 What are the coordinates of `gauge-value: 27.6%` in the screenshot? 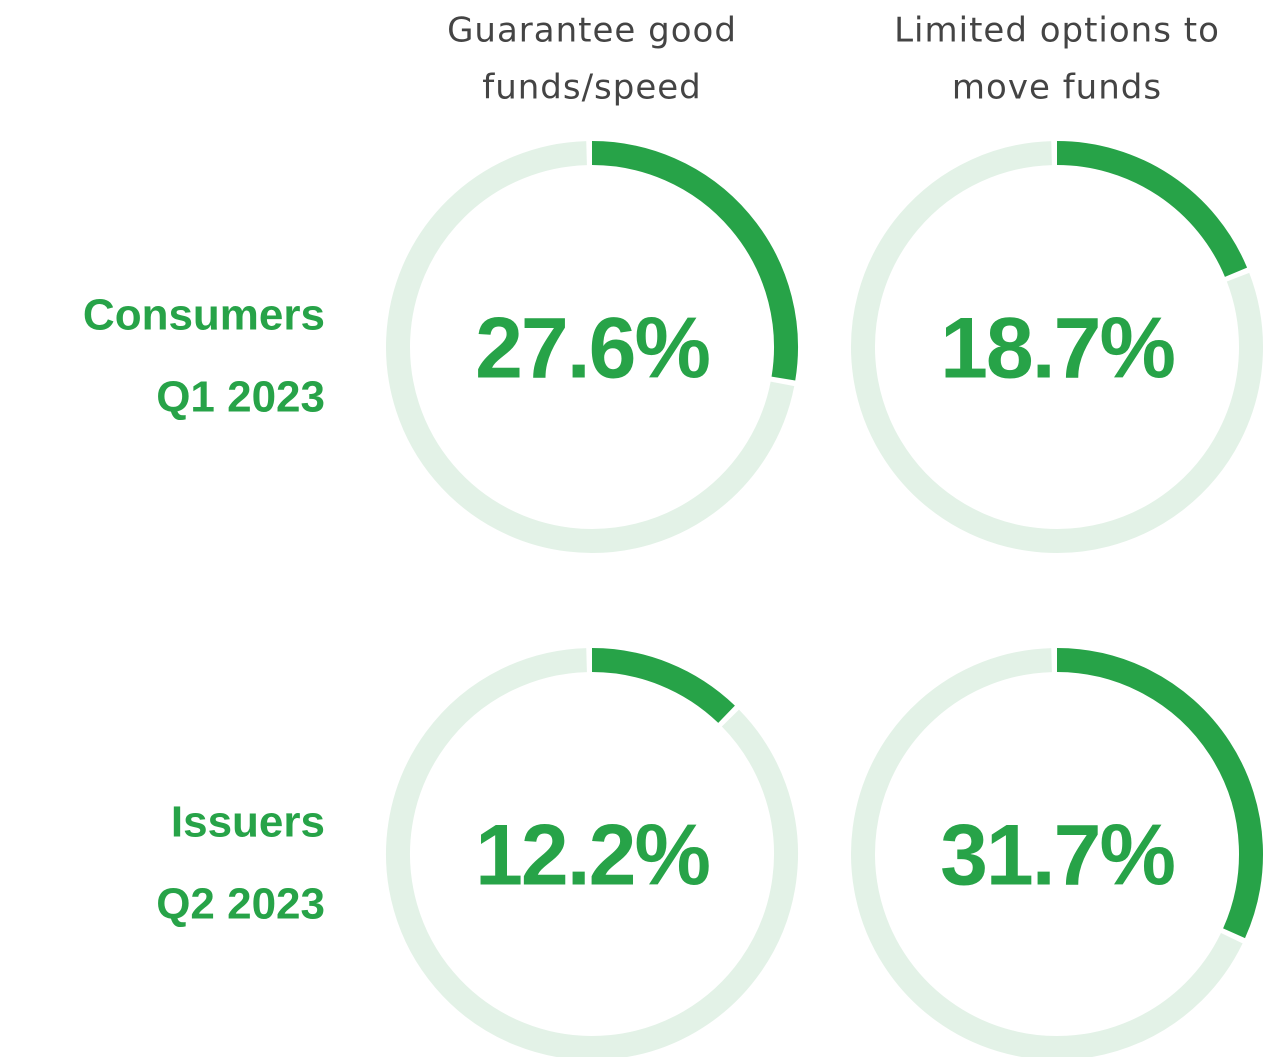 It's located at (592, 349).